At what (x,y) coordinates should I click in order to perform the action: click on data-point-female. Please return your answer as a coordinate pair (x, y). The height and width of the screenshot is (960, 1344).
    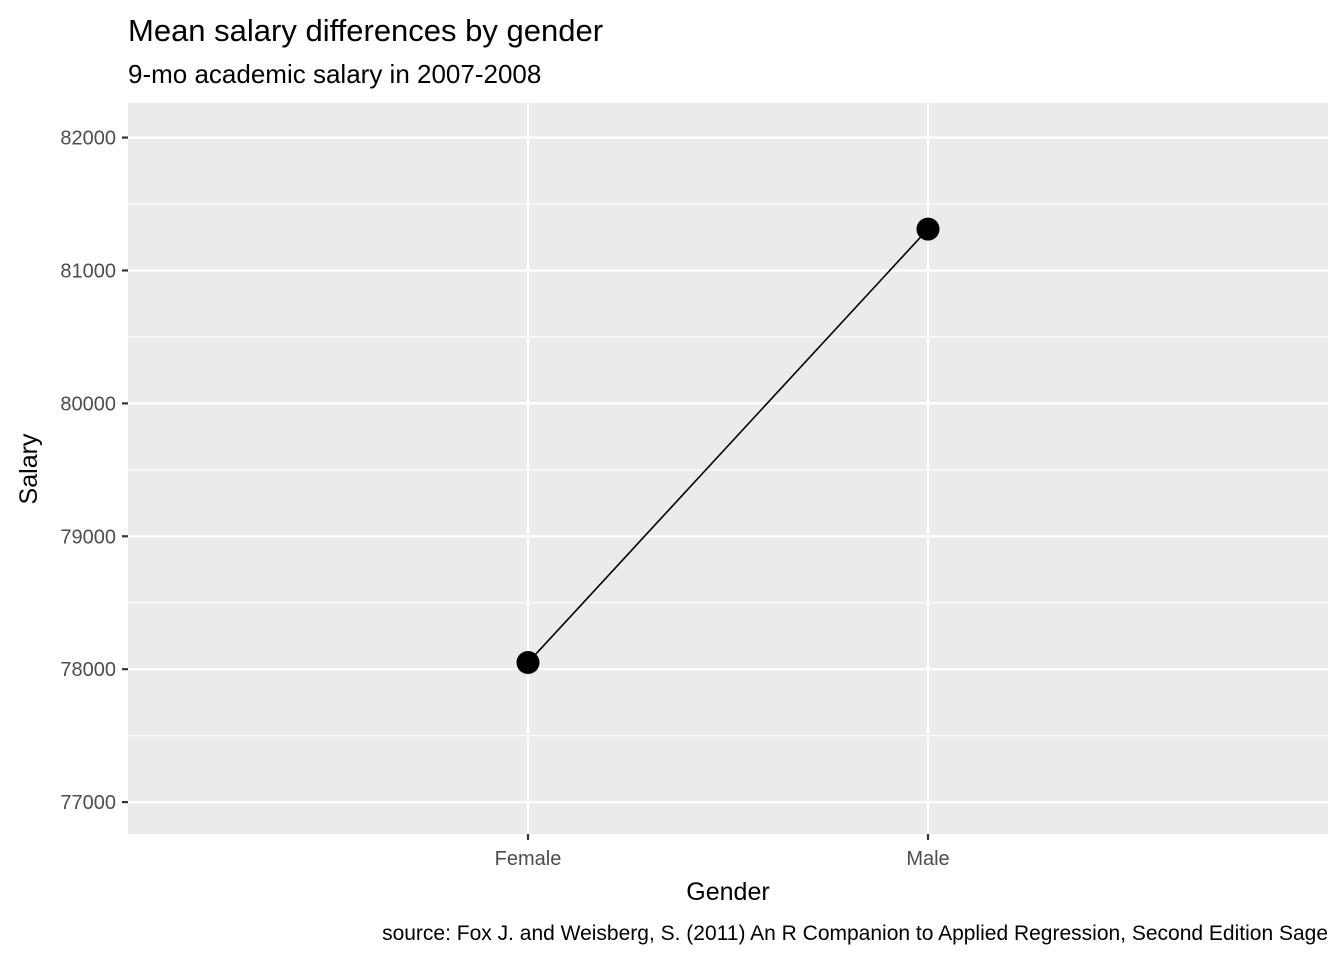
    Looking at the image, I should click on (528, 663).